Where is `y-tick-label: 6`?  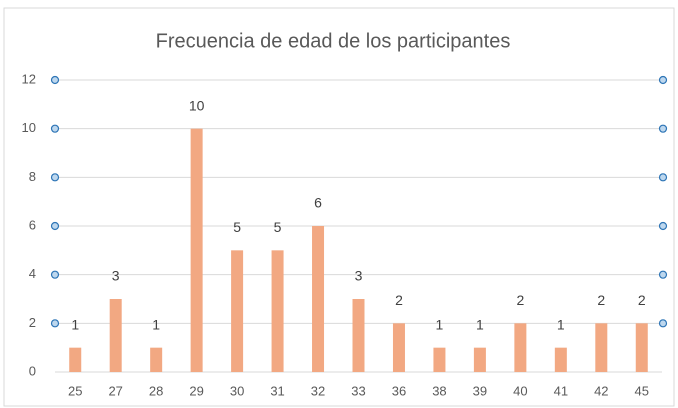 y-tick-label: 6 is located at coordinates (32, 224).